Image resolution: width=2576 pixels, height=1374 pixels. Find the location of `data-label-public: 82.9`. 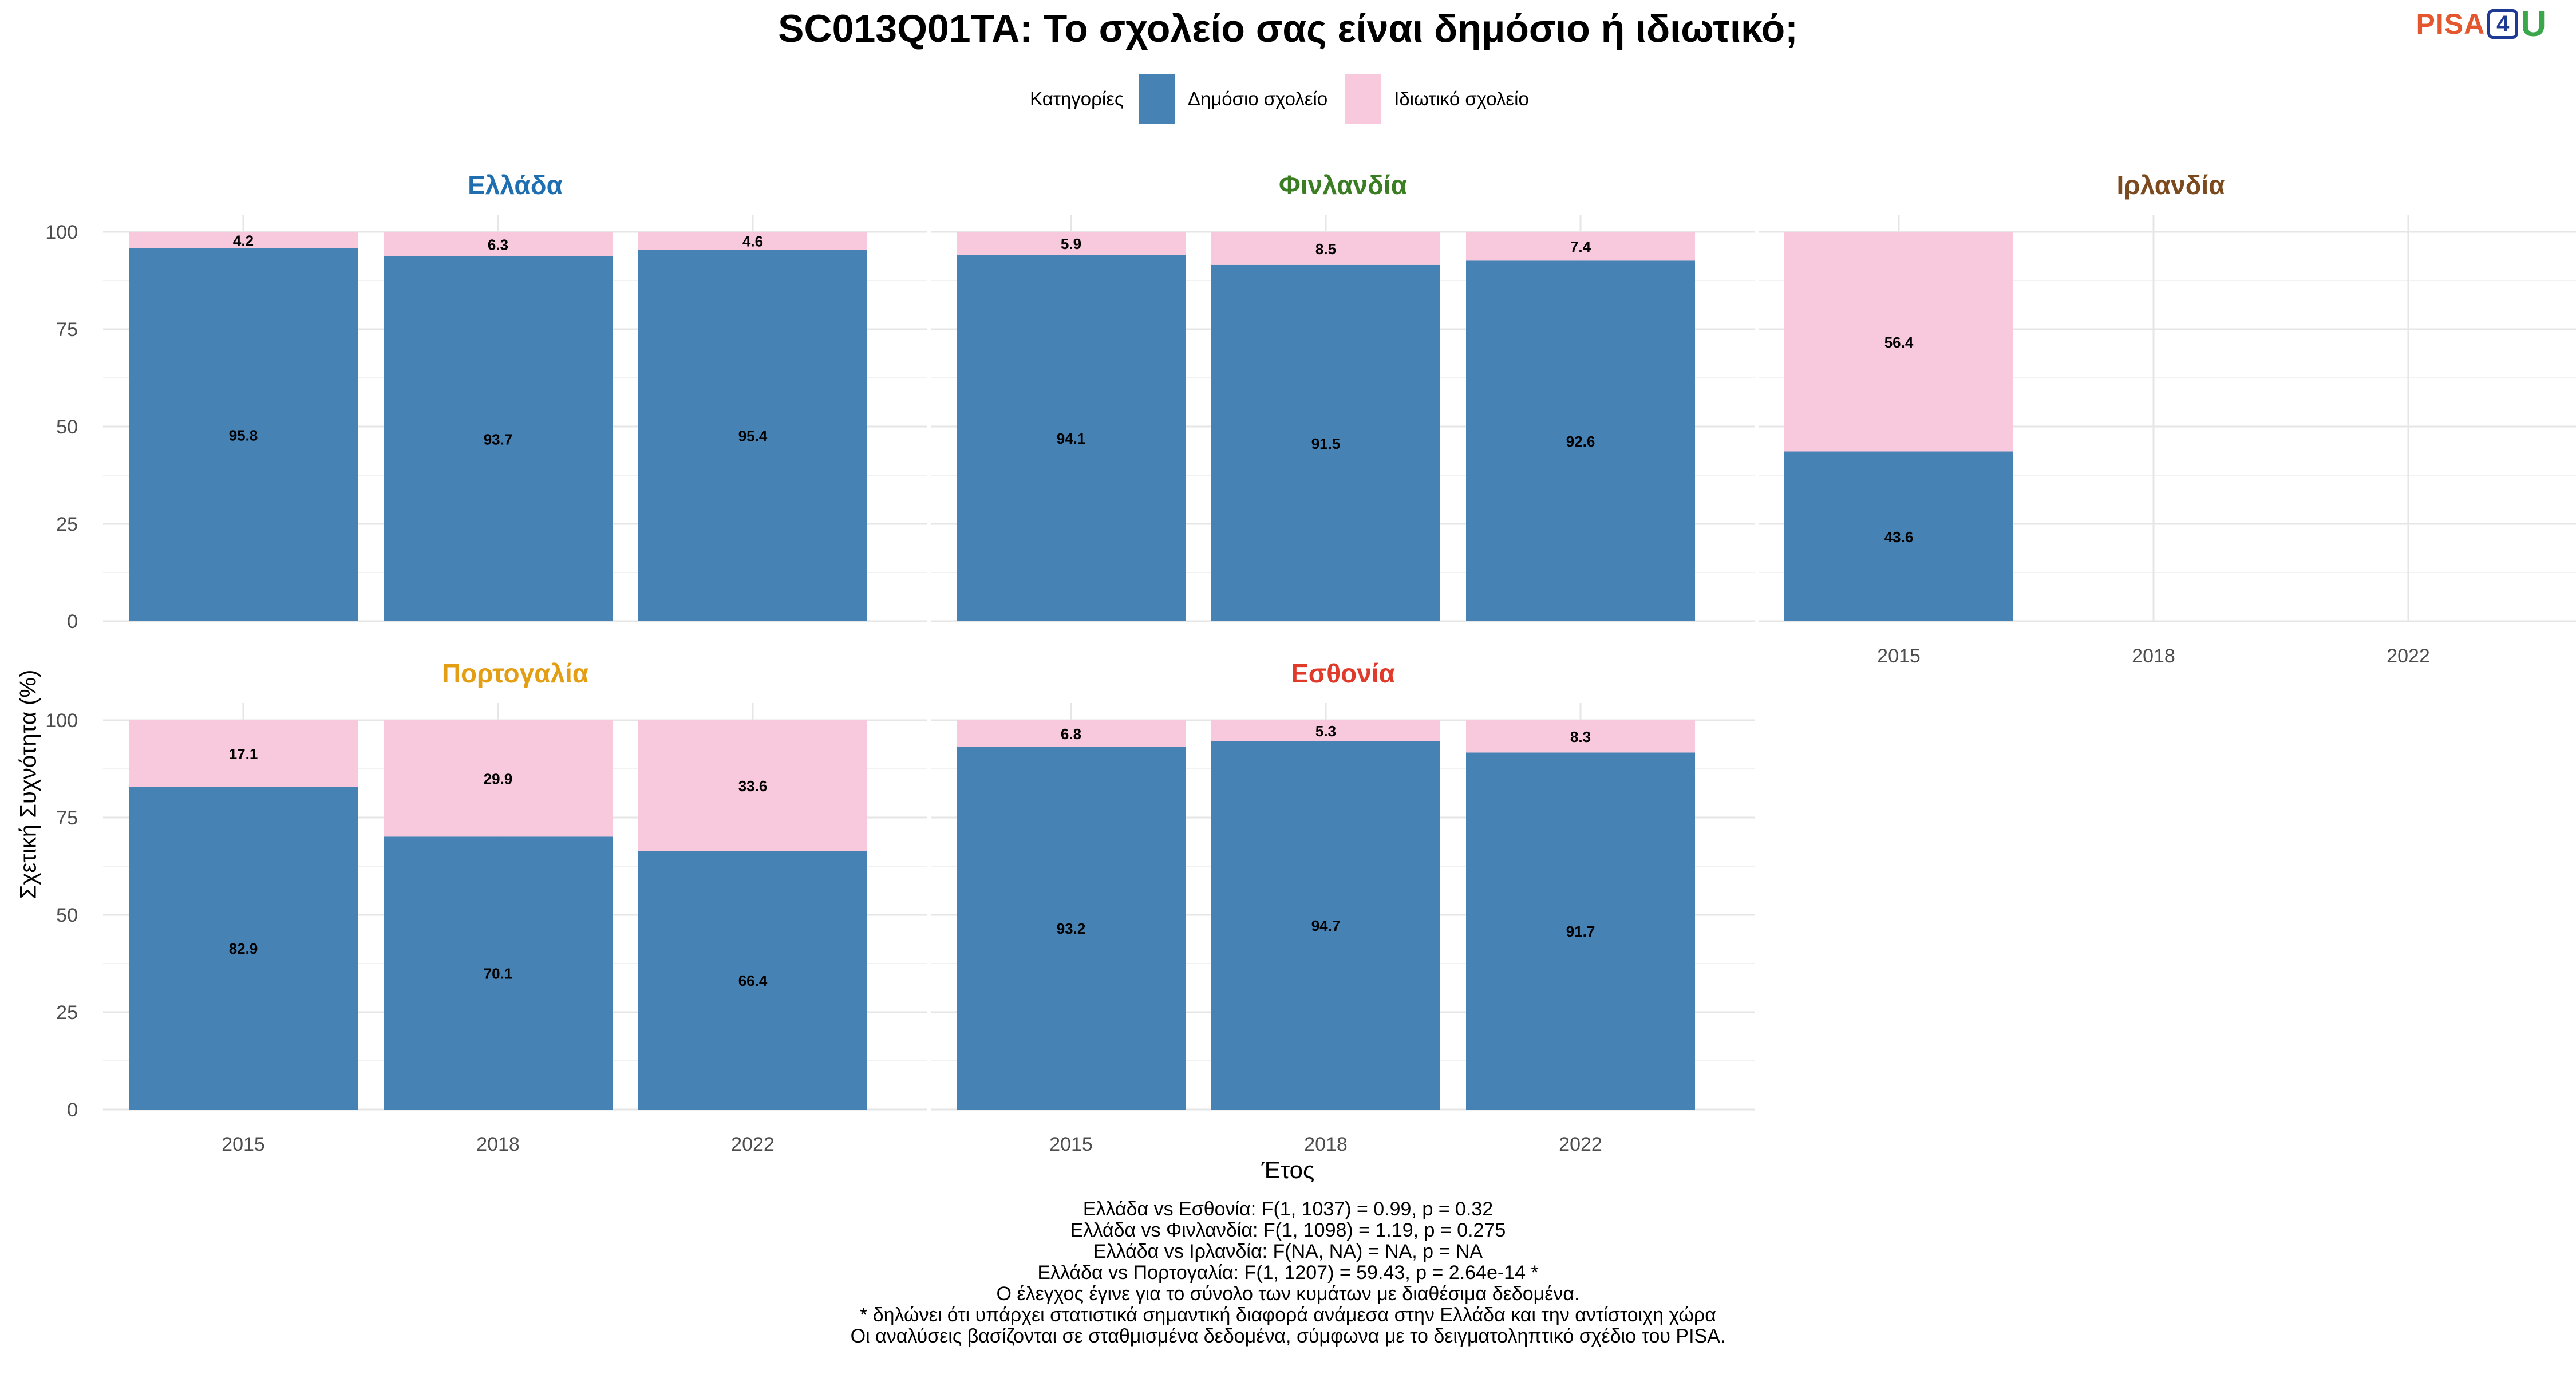

data-label-public: 82.9 is located at coordinates (243, 948).